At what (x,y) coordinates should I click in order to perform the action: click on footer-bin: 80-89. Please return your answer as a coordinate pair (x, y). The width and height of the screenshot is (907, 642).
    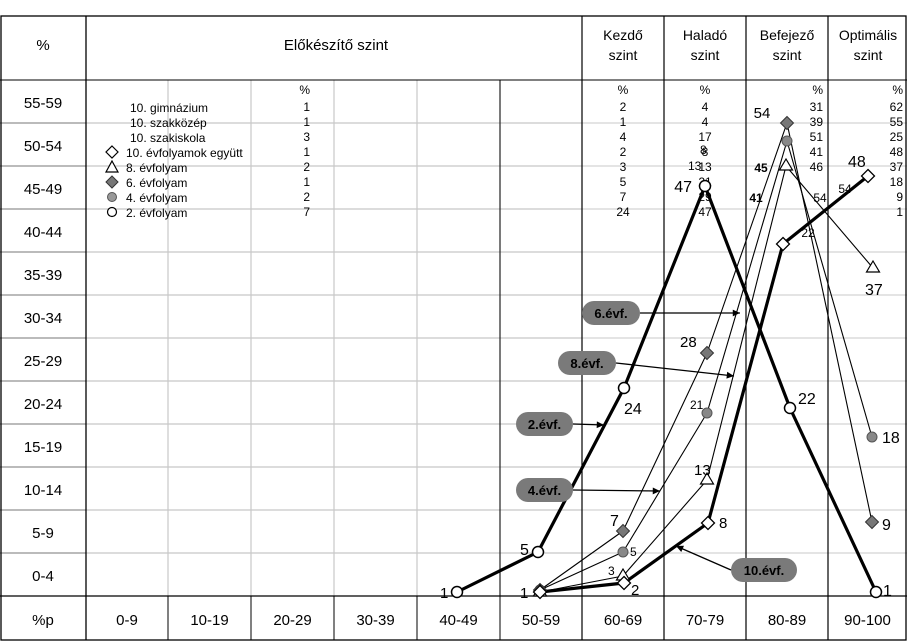
    Looking at the image, I should click on (787, 620).